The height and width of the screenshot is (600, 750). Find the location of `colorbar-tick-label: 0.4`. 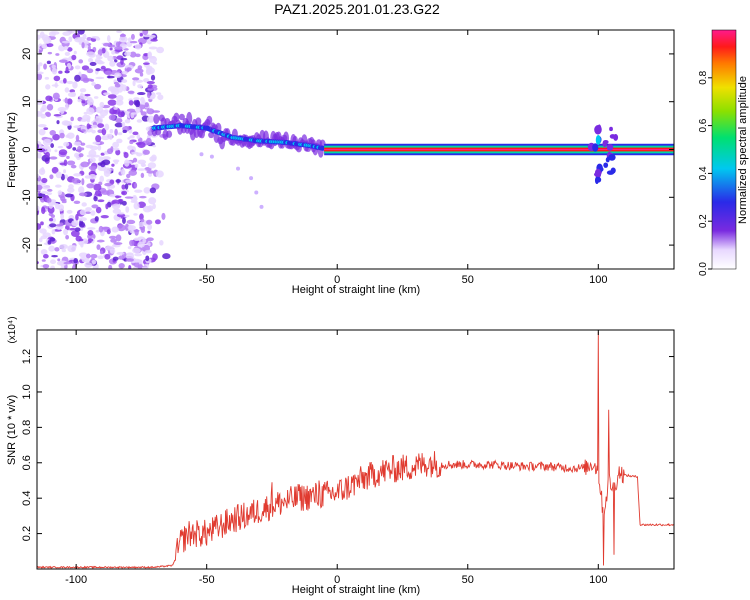

colorbar-tick-label: 0.4 is located at coordinates (703, 173).